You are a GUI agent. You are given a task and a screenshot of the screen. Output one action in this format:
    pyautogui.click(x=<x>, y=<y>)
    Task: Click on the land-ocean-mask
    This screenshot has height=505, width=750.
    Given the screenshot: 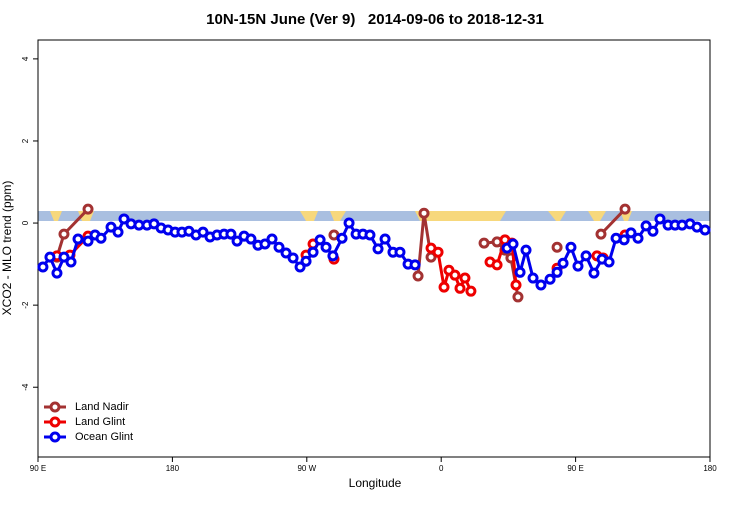 What is the action you would take?
    pyautogui.click(x=374, y=216)
    